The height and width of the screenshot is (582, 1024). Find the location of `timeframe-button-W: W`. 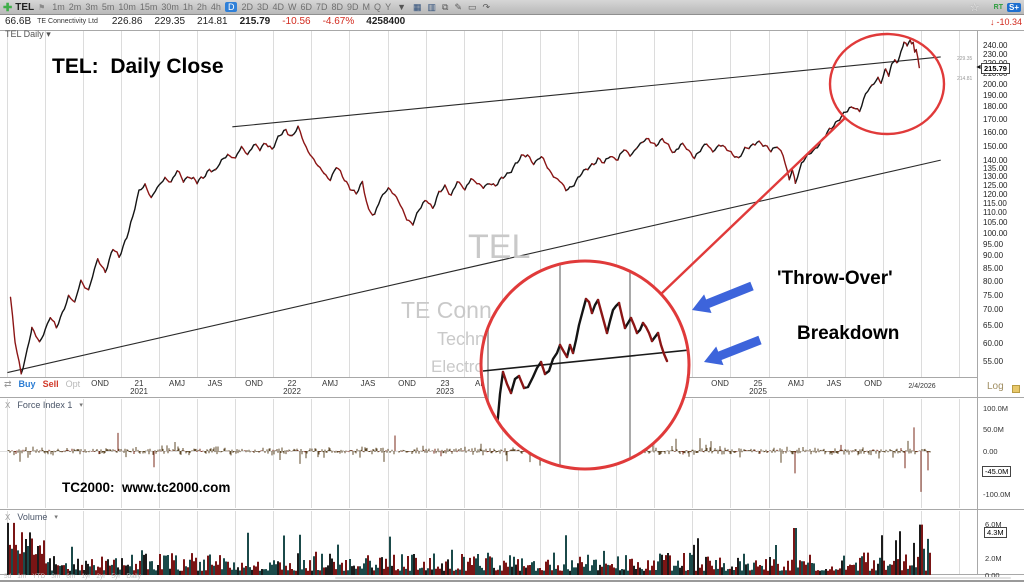

timeframe-button-W: W is located at coordinates (292, 7).